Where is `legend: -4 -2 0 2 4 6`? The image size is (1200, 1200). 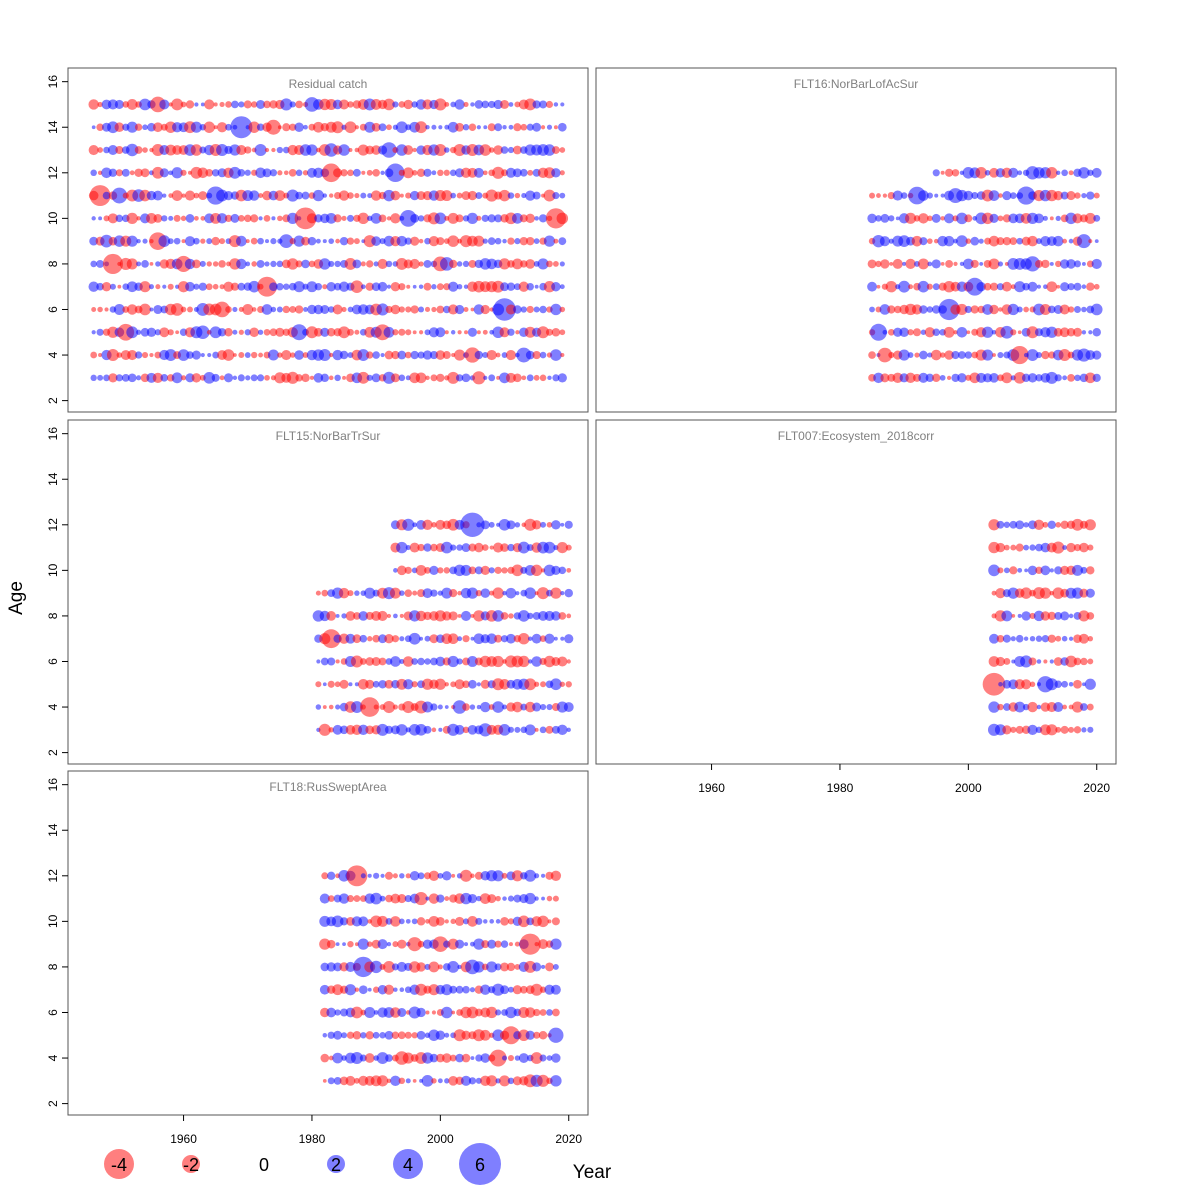 legend: -4 -2 0 2 4 6 is located at coordinates (302, 1164).